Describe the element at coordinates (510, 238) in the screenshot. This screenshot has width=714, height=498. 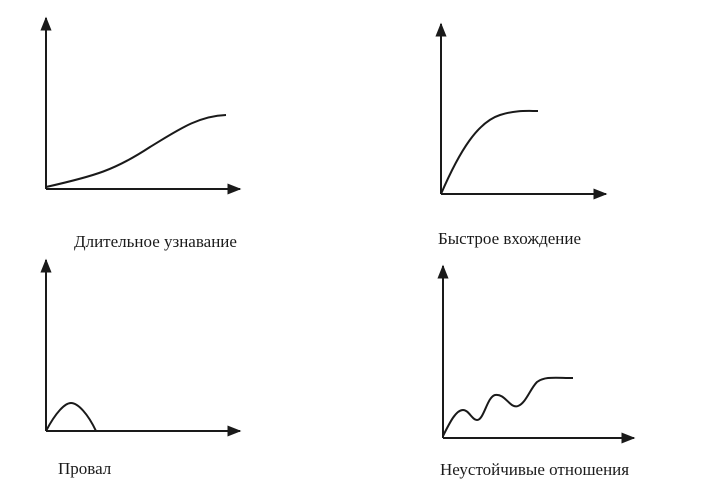
I see `caption-fast-entry: Быстрое вхождение` at that location.